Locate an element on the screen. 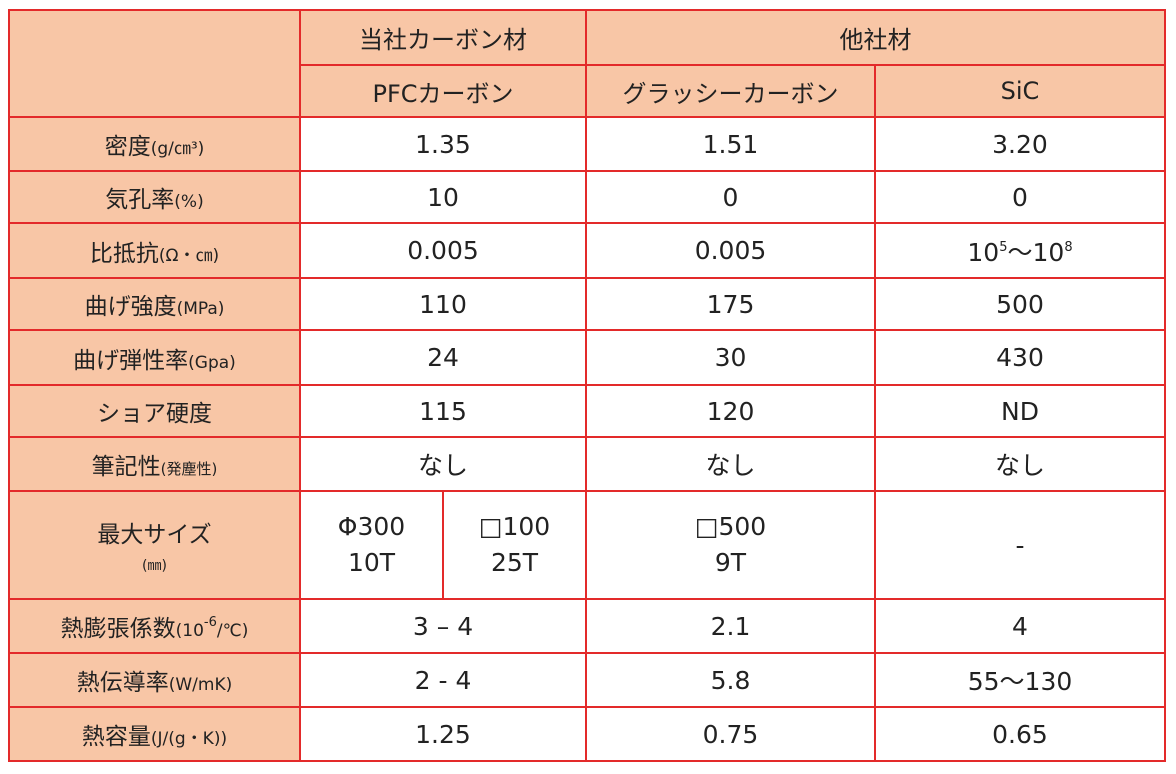 This screenshot has width=1176, height=774. col-header-pfc: PFCカーボン is located at coordinates (443, 91).